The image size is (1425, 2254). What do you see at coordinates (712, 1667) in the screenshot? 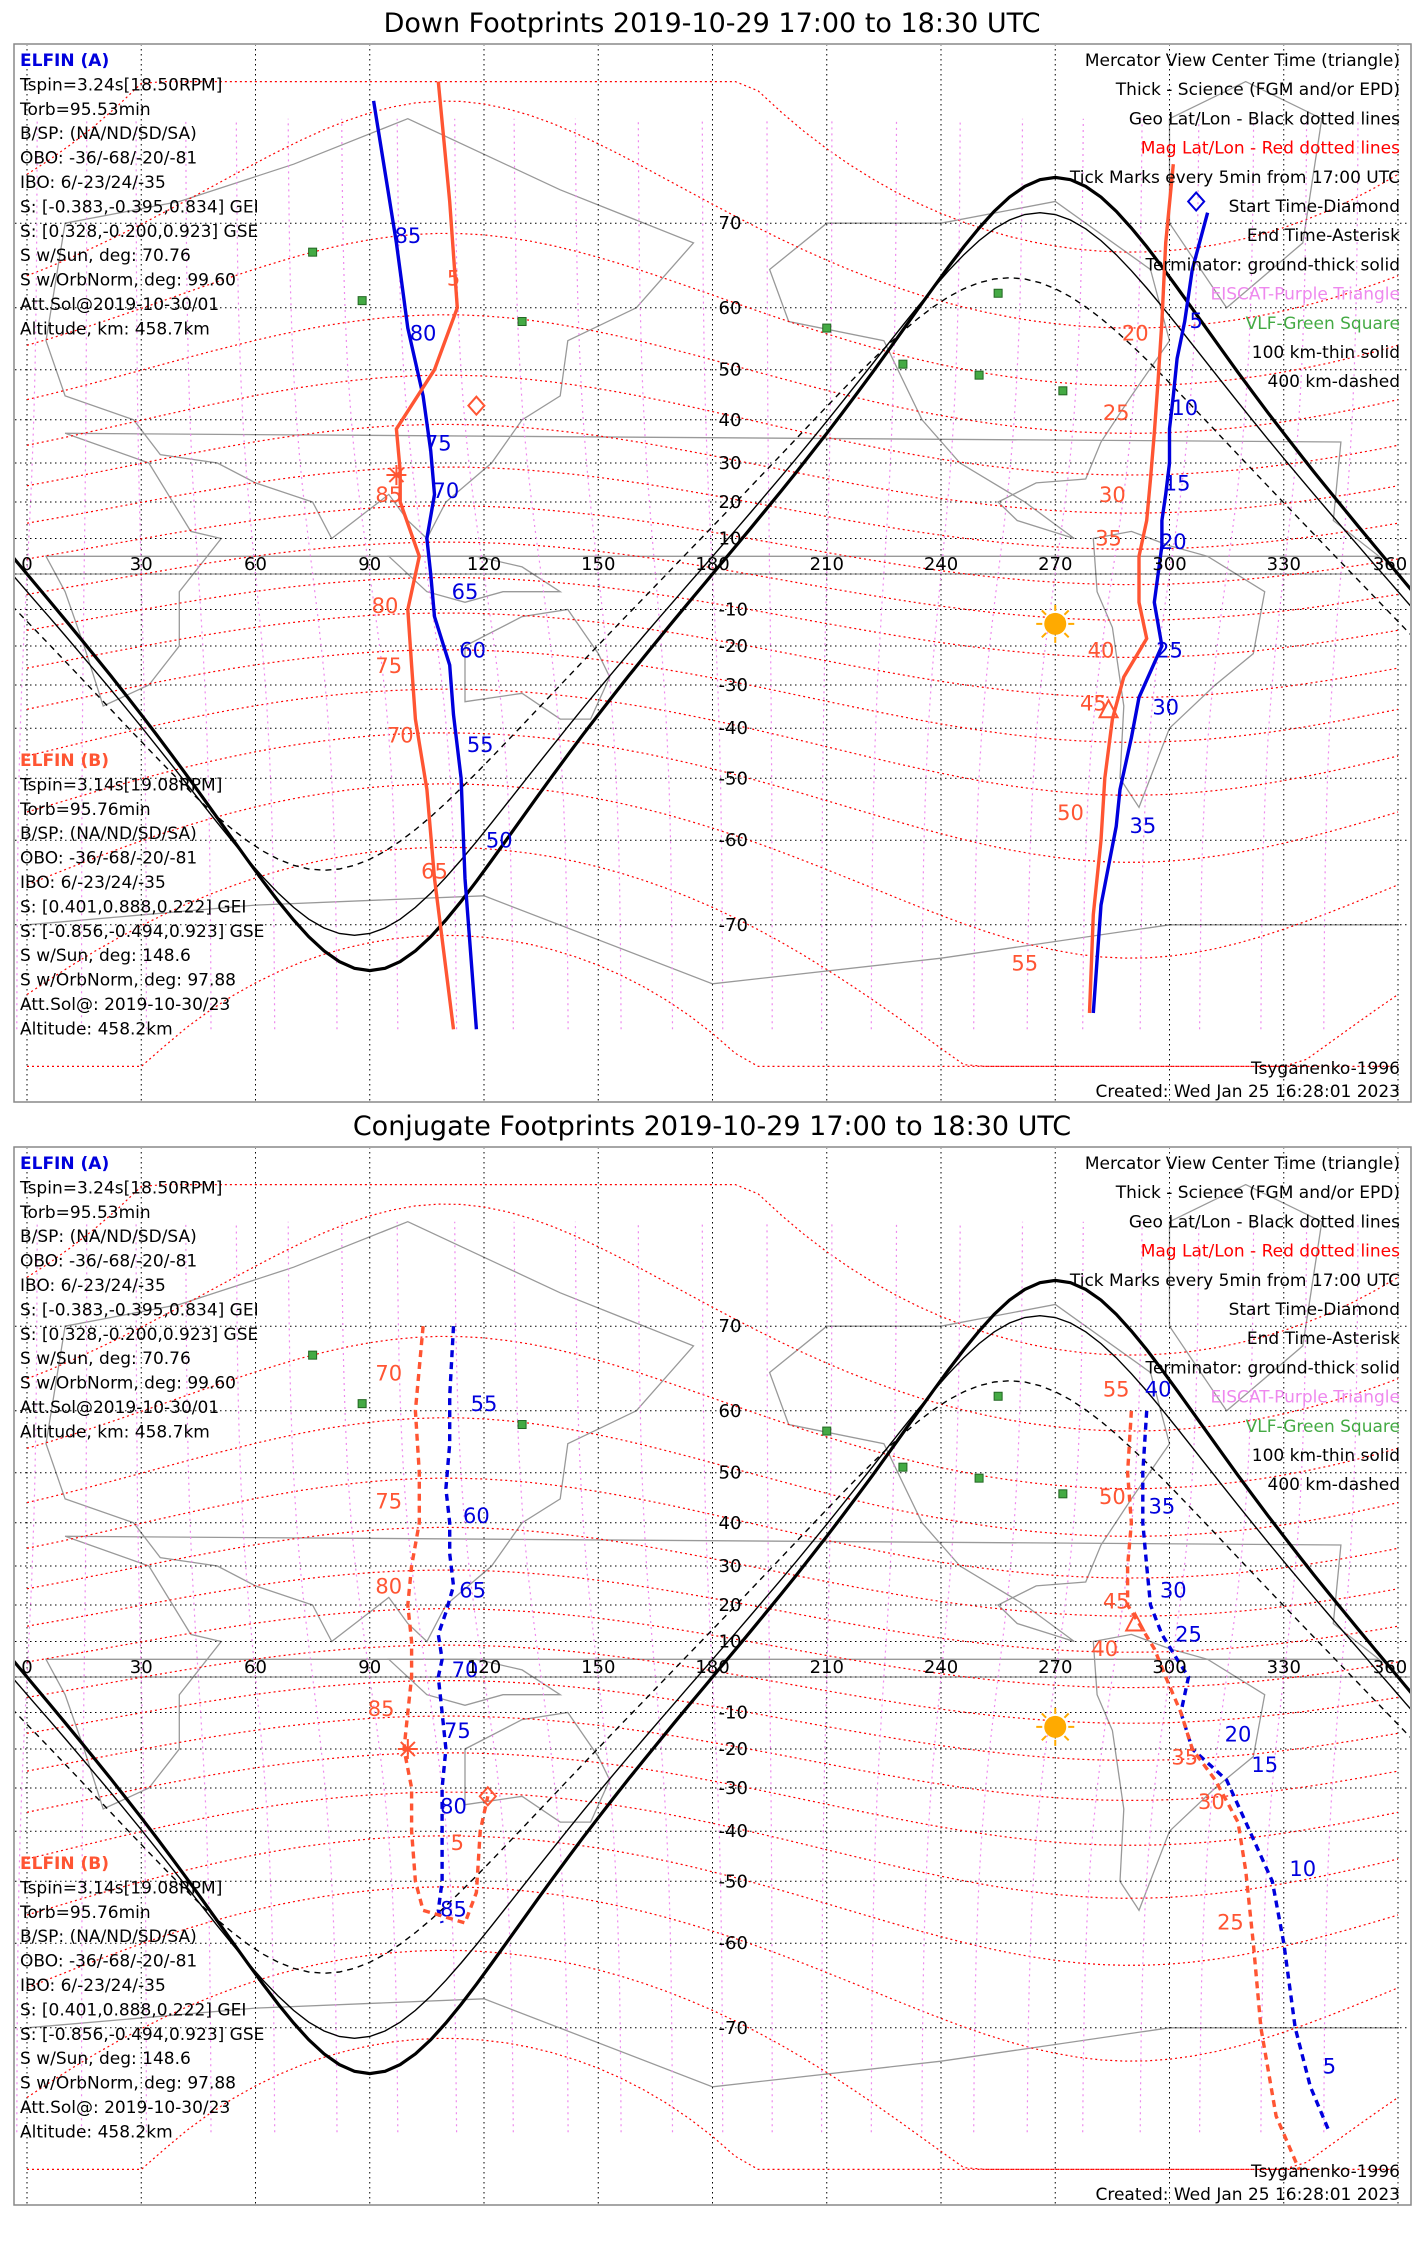
I see `lon-tick-label: 180` at bounding box center [712, 1667].